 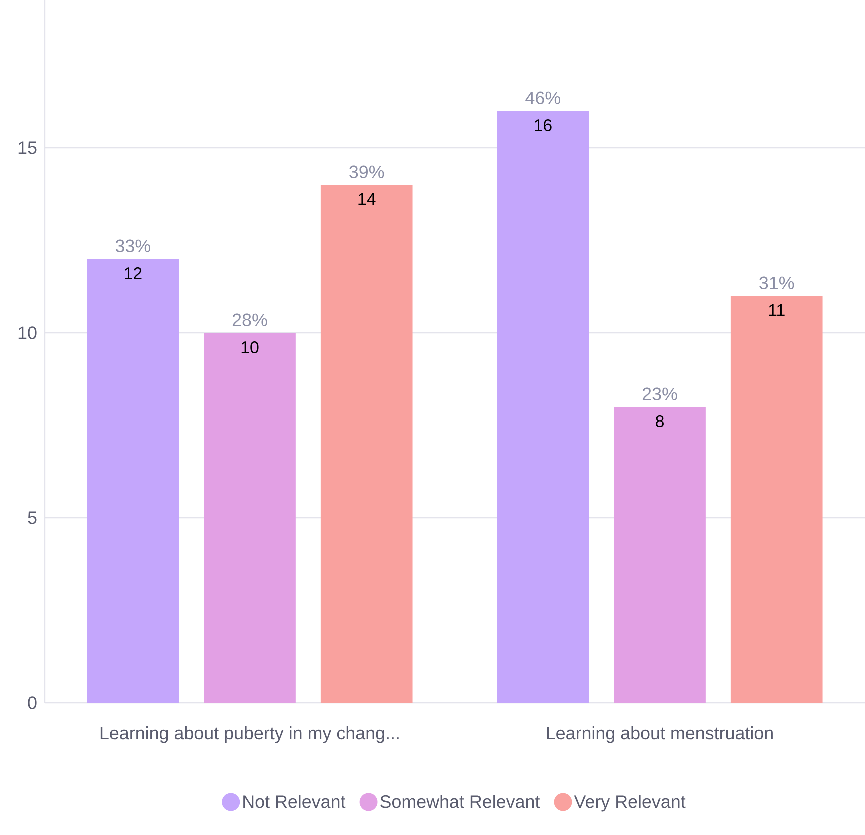 What do you see at coordinates (367, 172) in the screenshot?
I see `annotation: 39%` at bounding box center [367, 172].